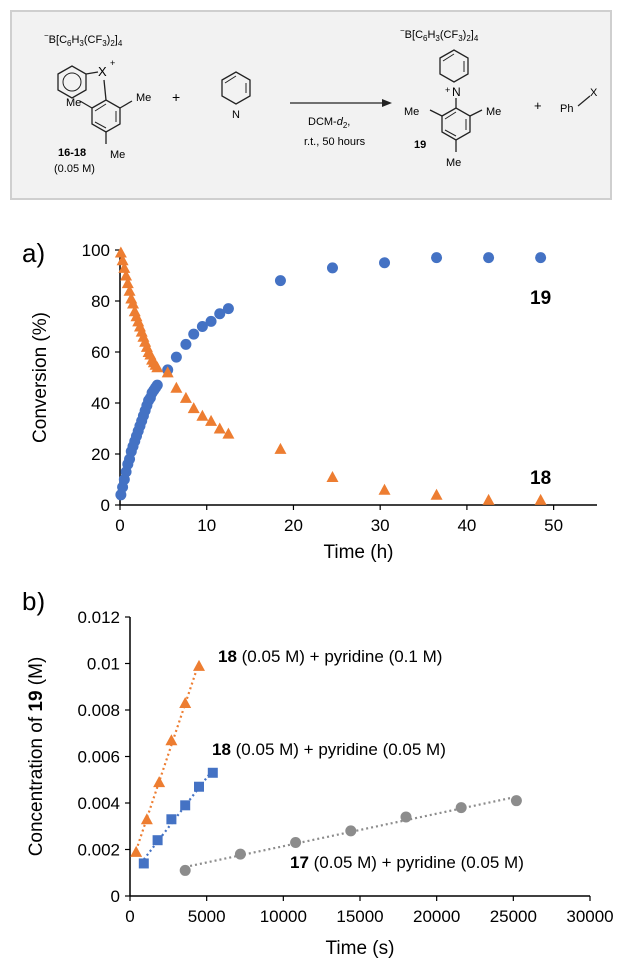  I want to click on phenyl-ring-left, so click(72, 82).